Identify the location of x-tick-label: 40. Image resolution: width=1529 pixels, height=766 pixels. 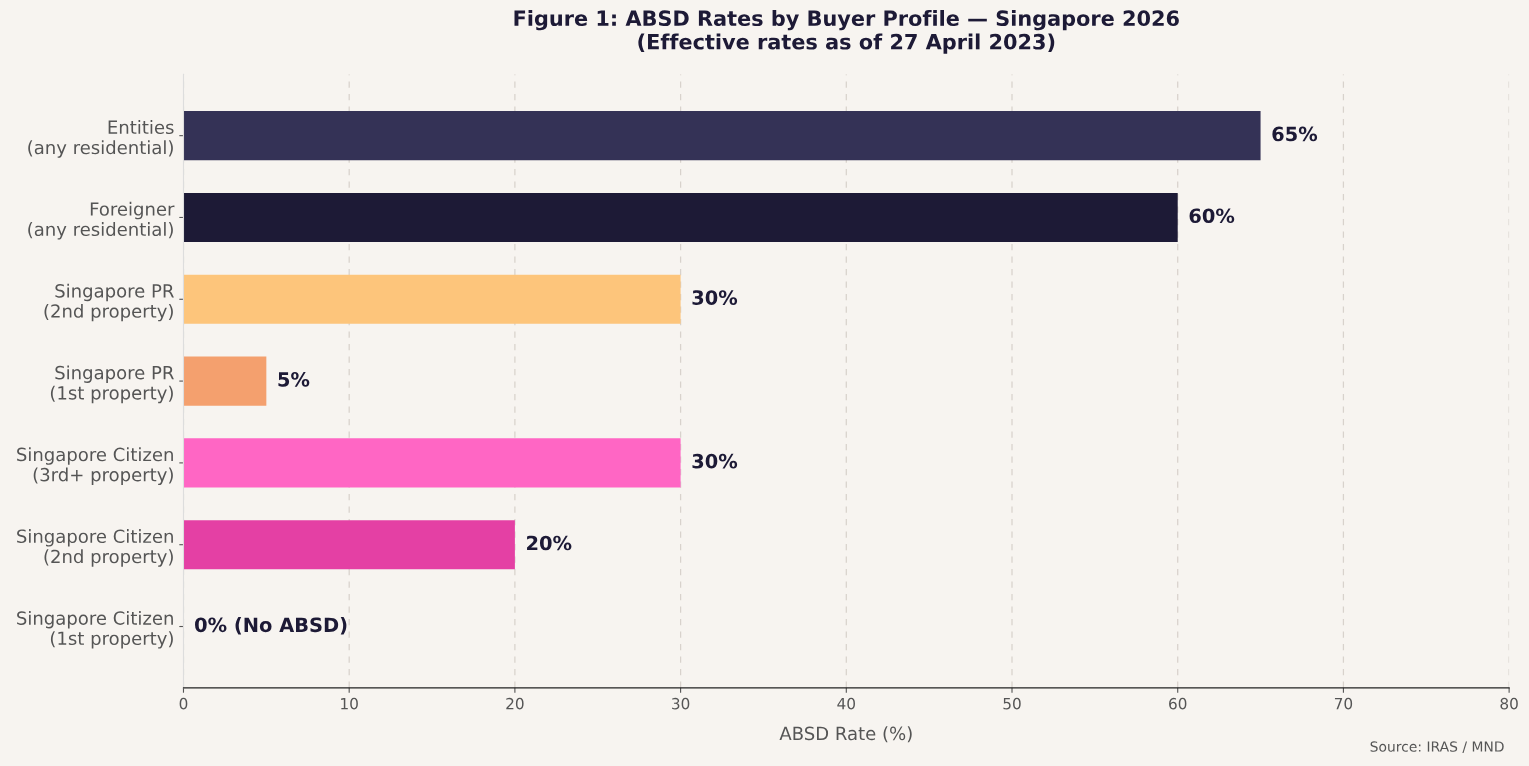
(846, 703).